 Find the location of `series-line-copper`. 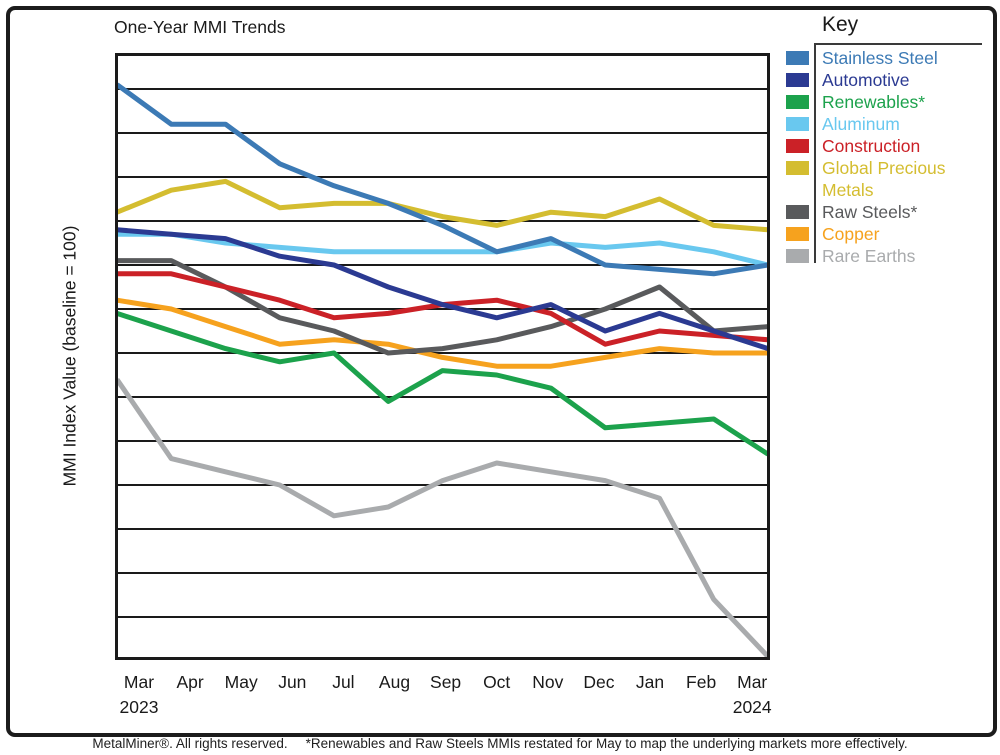

series-line-copper is located at coordinates (442, 333).